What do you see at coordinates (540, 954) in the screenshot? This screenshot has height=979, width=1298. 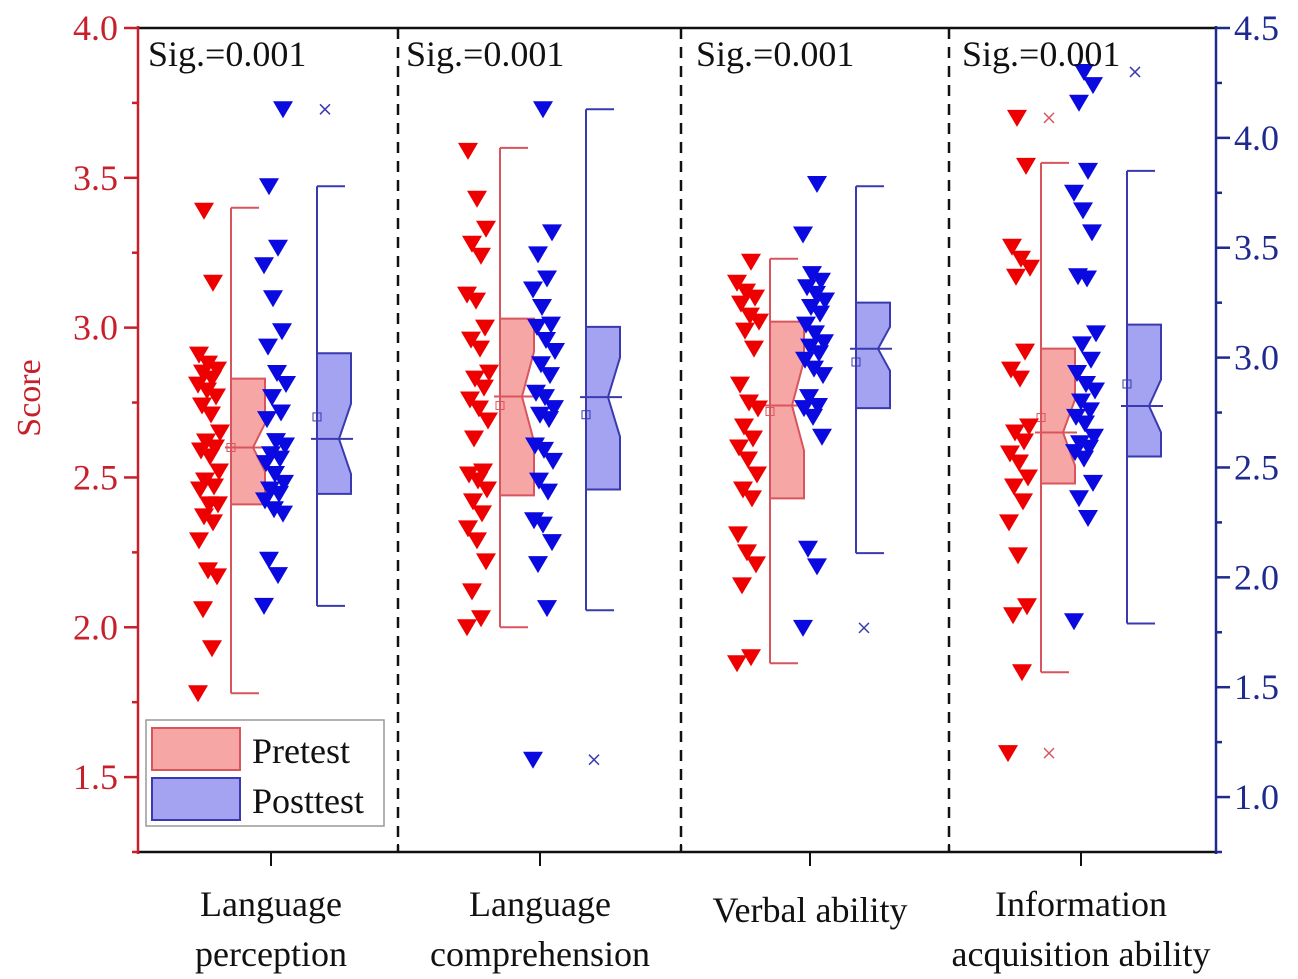 I see `category-label: comprehension` at bounding box center [540, 954].